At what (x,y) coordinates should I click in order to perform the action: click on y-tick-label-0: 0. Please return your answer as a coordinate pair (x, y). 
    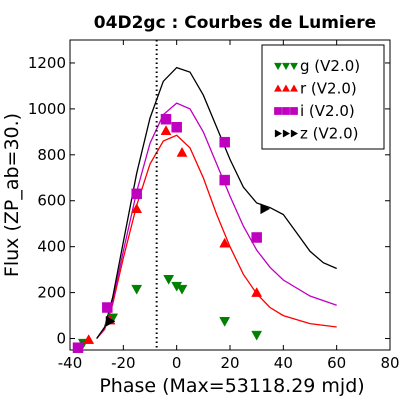
    Looking at the image, I should click on (61, 339).